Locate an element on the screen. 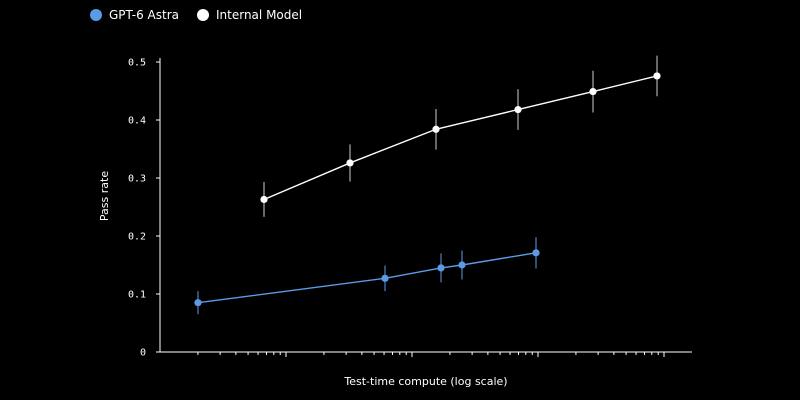 Image resolution: width=800 pixels, height=400 pixels. legend-item-internal-model: Internal Model is located at coordinates (249, 15).